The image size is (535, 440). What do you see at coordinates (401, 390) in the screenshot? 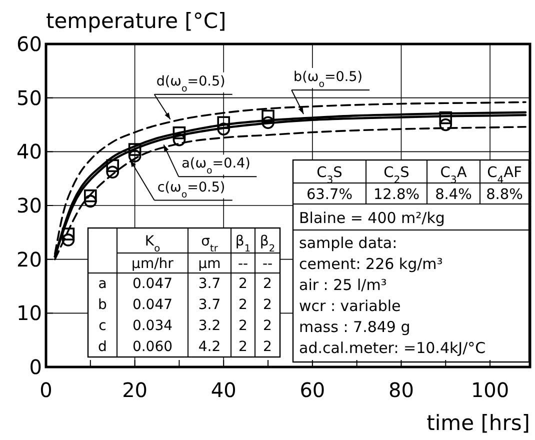
I see `x-tick-label: 80` at bounding box center [401, 390].